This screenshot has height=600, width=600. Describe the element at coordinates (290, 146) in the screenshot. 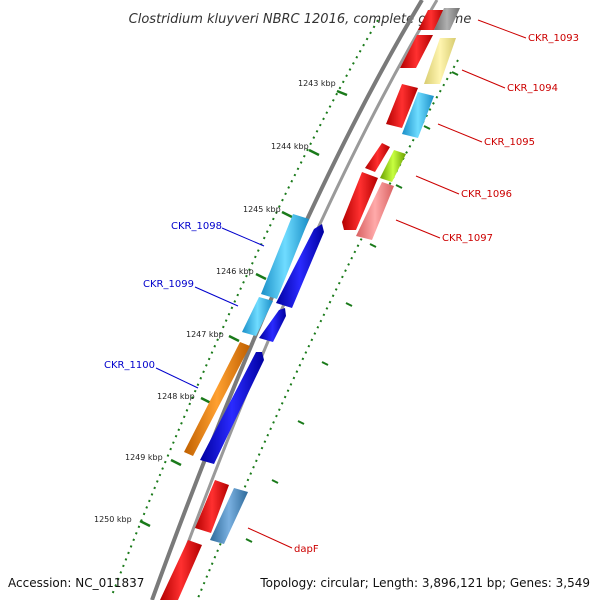

I see `kbp-label-1244: 1244 kbp` at that location.